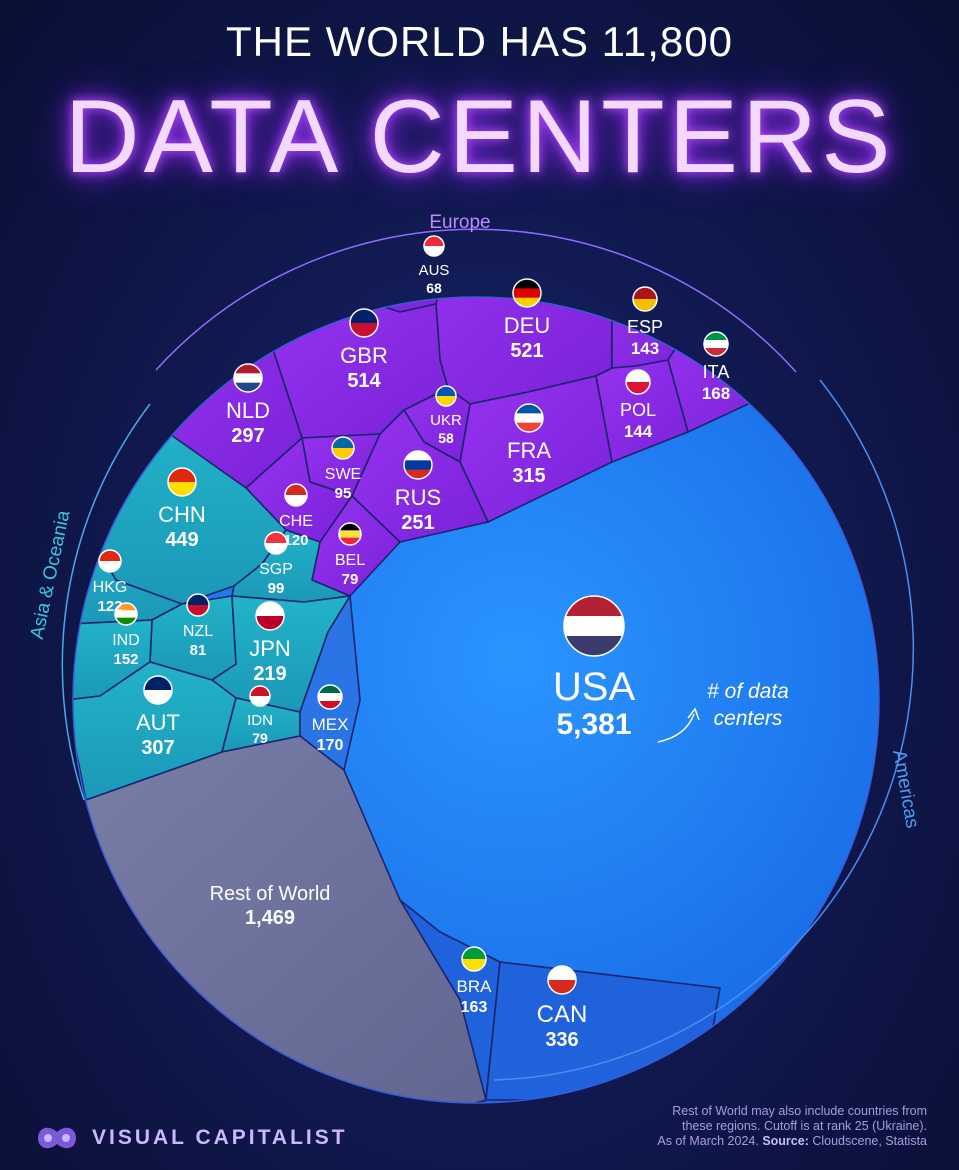 The height and width of the screenshot is (1170, 959). I want to click on cell-name-esp: ESP, so click(645, 327).